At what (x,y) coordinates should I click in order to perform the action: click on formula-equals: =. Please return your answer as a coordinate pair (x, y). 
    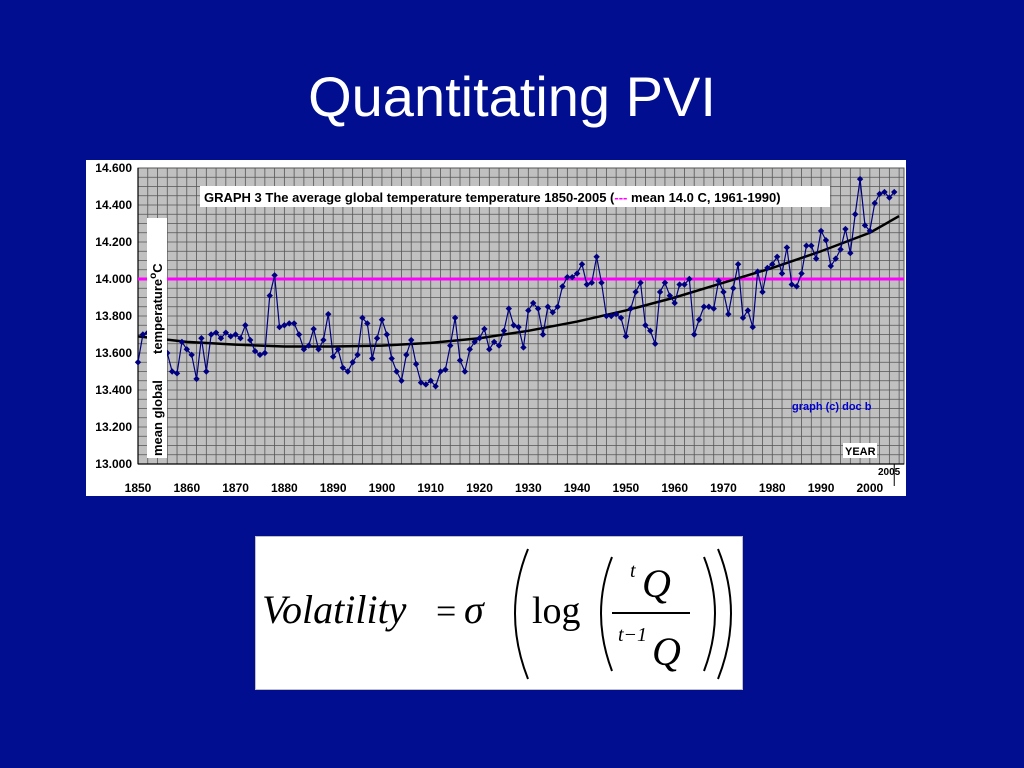
    Looking at the image, I should click on (446, 611).